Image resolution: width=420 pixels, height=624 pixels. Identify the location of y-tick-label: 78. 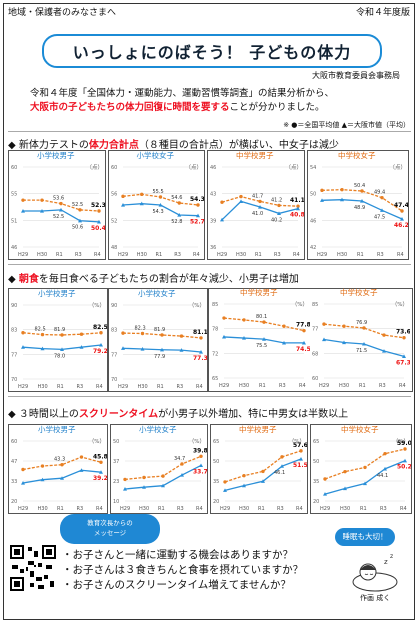
(215, 330).